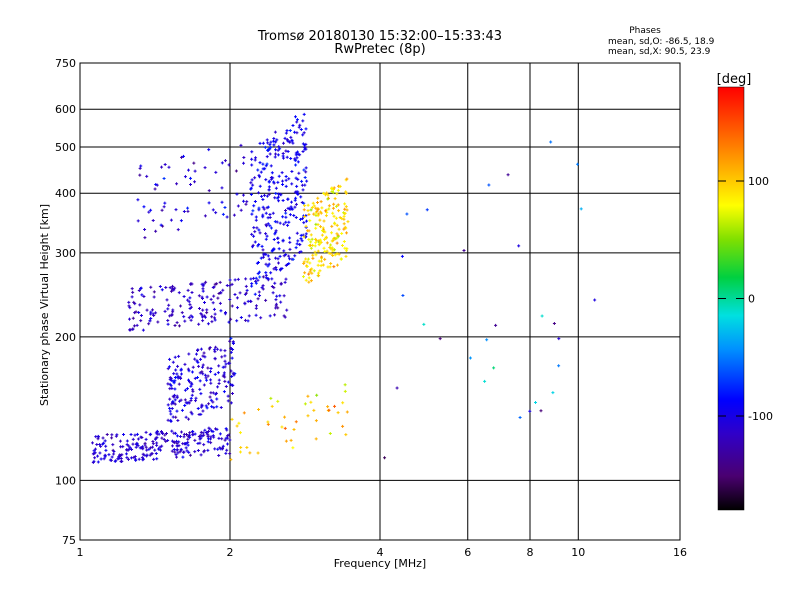 The image size is (800, 604). Describe the element at coordinates (65, 193) in the screenshot. I see `y-tick-label: 400` at that location.